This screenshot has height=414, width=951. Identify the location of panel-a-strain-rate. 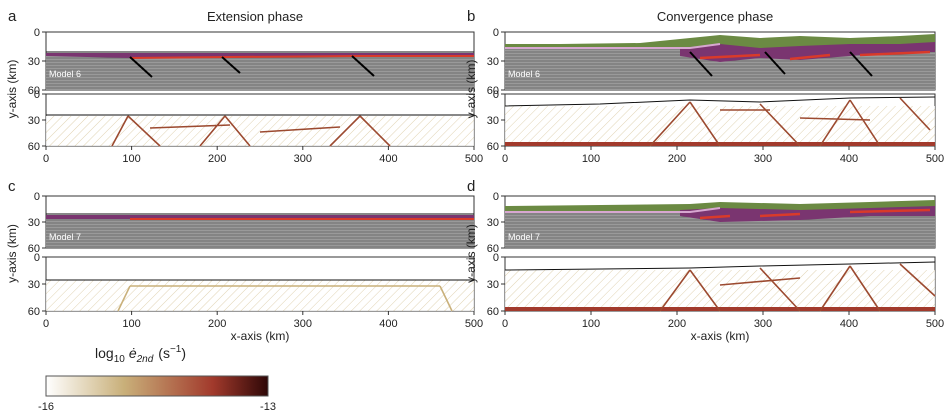
(260, 120).